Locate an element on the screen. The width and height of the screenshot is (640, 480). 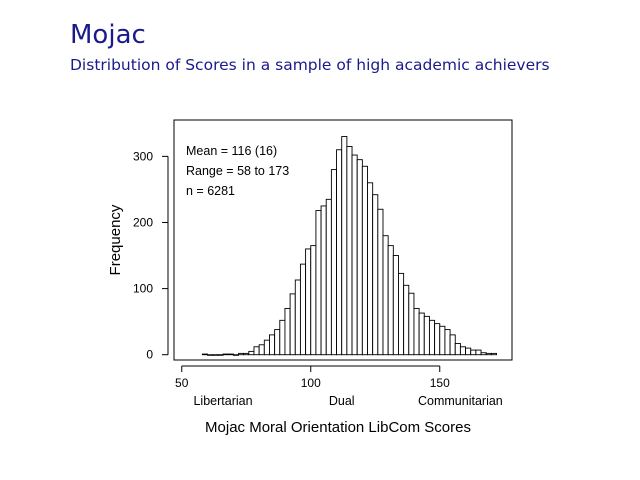
x-axis: 50 100 150 is located at coordinates (312, 377).